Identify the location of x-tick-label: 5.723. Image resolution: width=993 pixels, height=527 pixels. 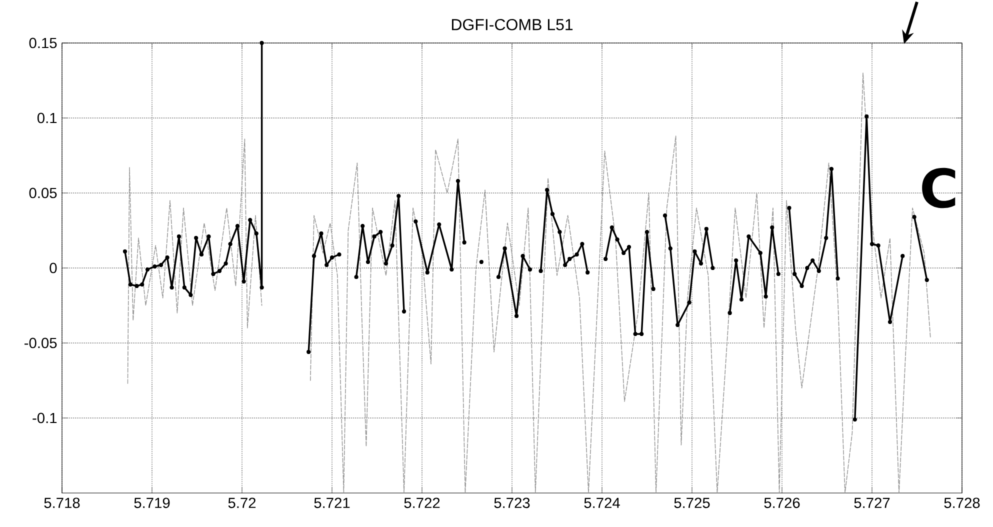
(512, 503).